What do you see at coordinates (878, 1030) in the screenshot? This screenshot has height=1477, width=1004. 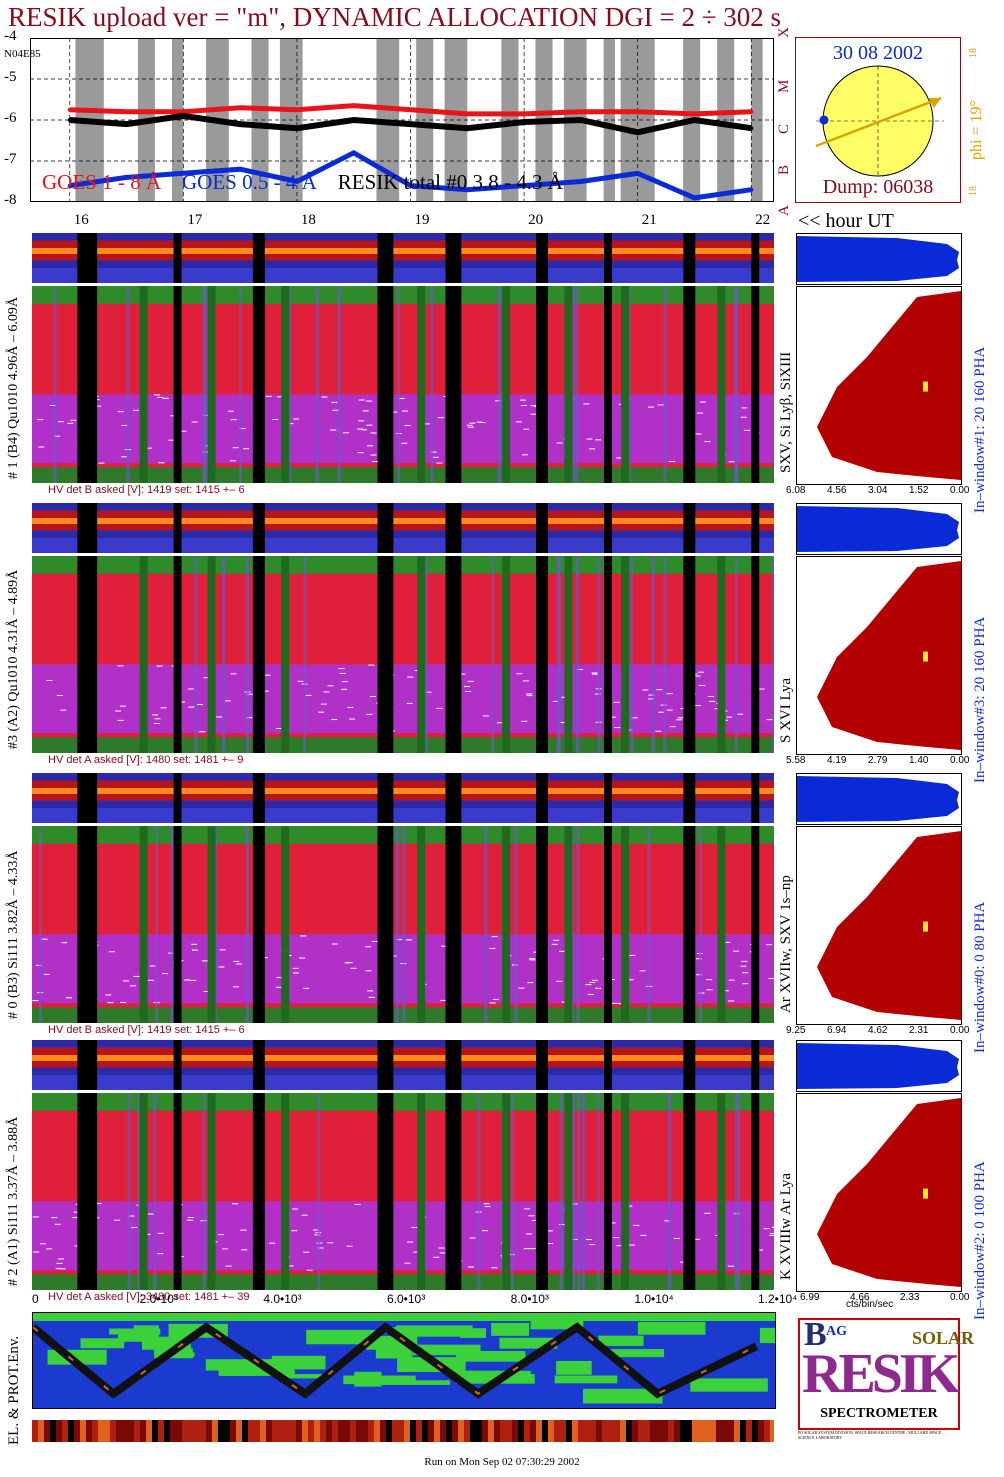 I see `pha-tick-label: 4.62` at bounding box center [878, 1030].